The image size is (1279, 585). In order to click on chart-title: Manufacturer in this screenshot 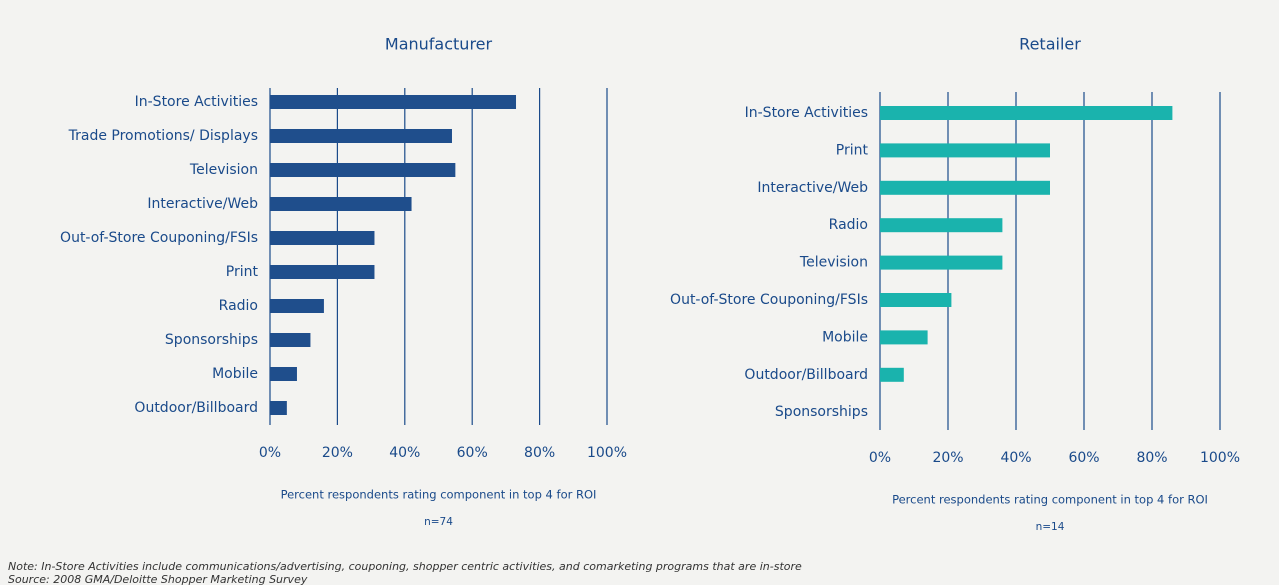, I will do `click(439, 44)`.